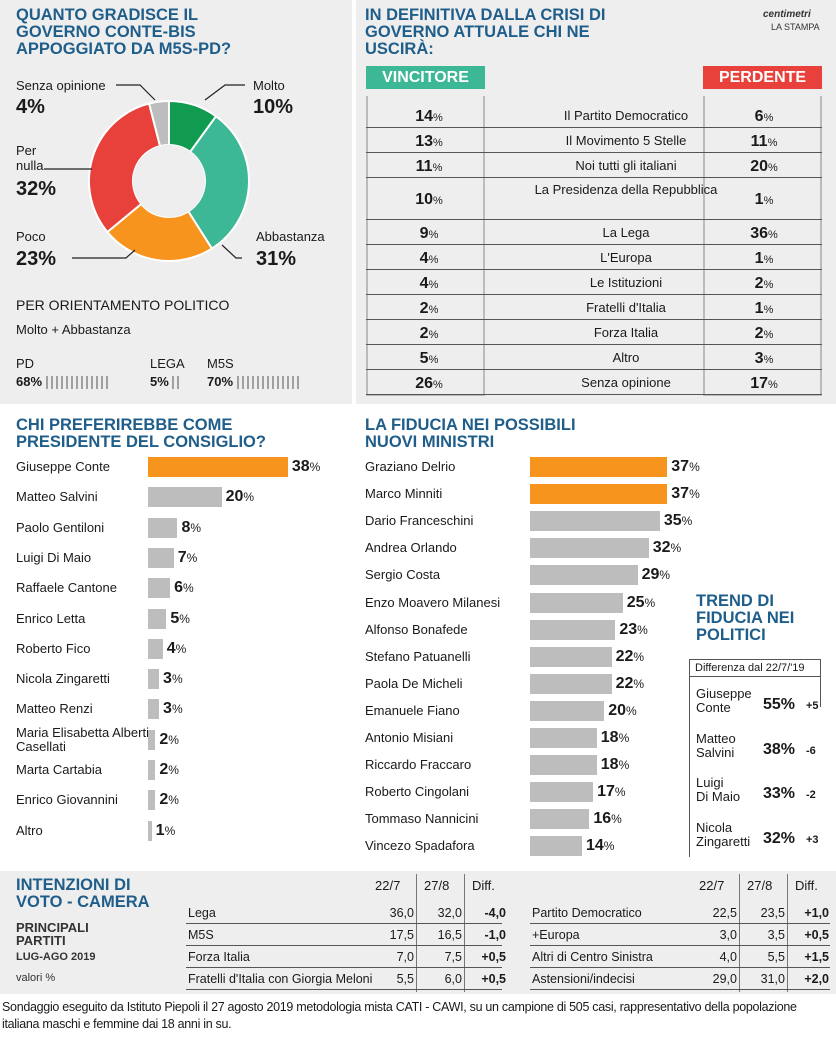 The image size is (836, 1042). Describe the element at coordinates (615, 765) in the screenshot. I see `ministri-bar-value: 18%` at that location.